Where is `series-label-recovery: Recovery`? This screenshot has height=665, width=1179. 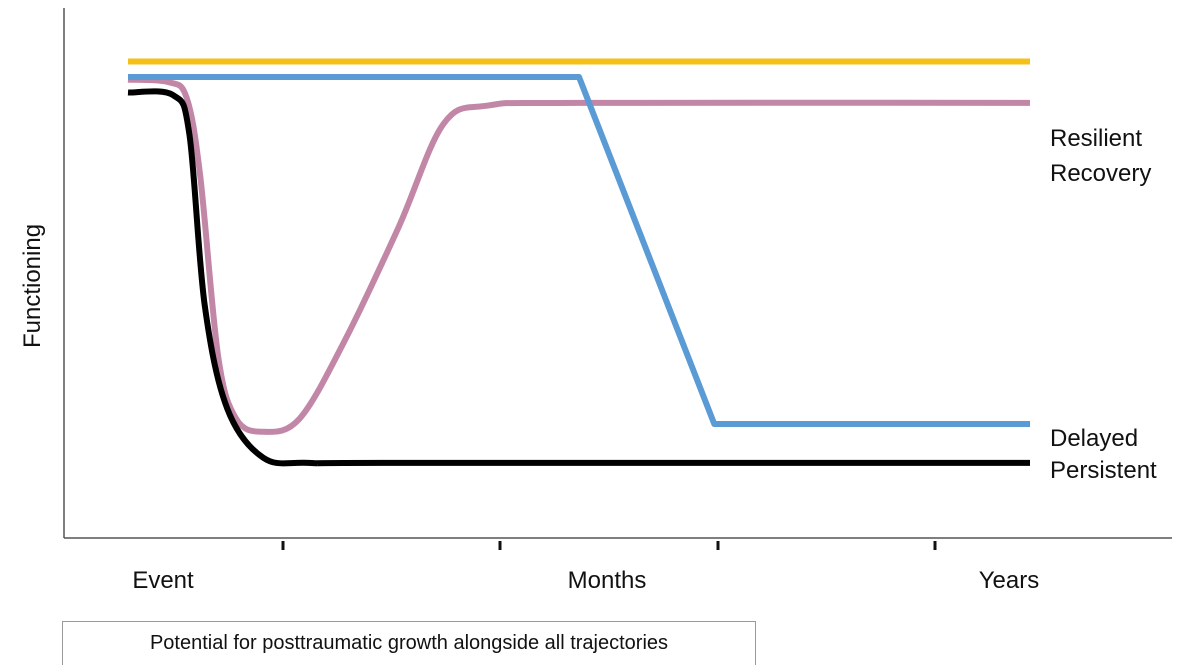 series-label-recovery: Recovery is located at coordinates (1100, 173).